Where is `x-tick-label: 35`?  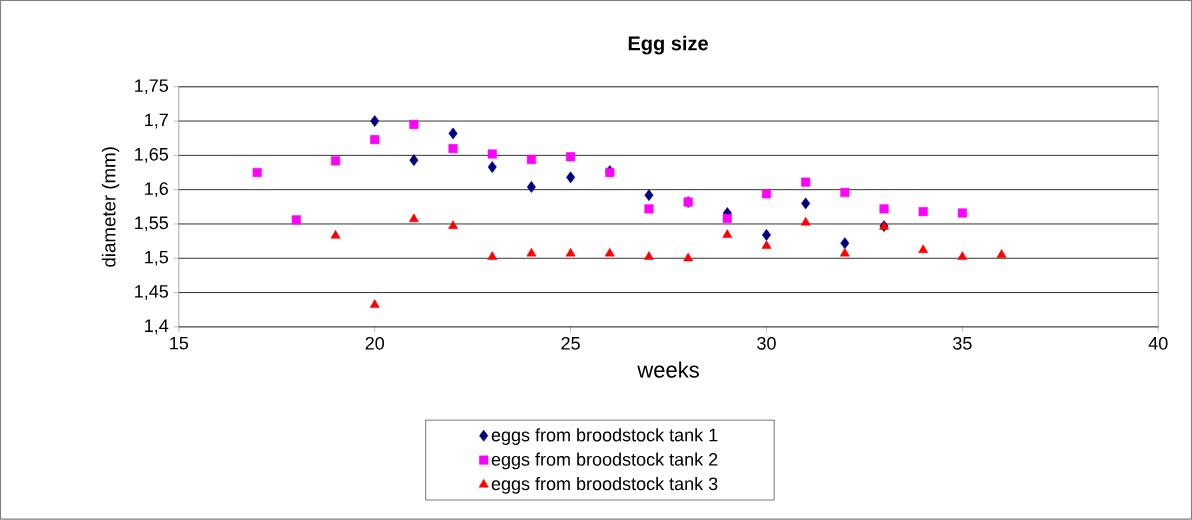 x-tick-label: 35 is located at coordinates (962, 343).